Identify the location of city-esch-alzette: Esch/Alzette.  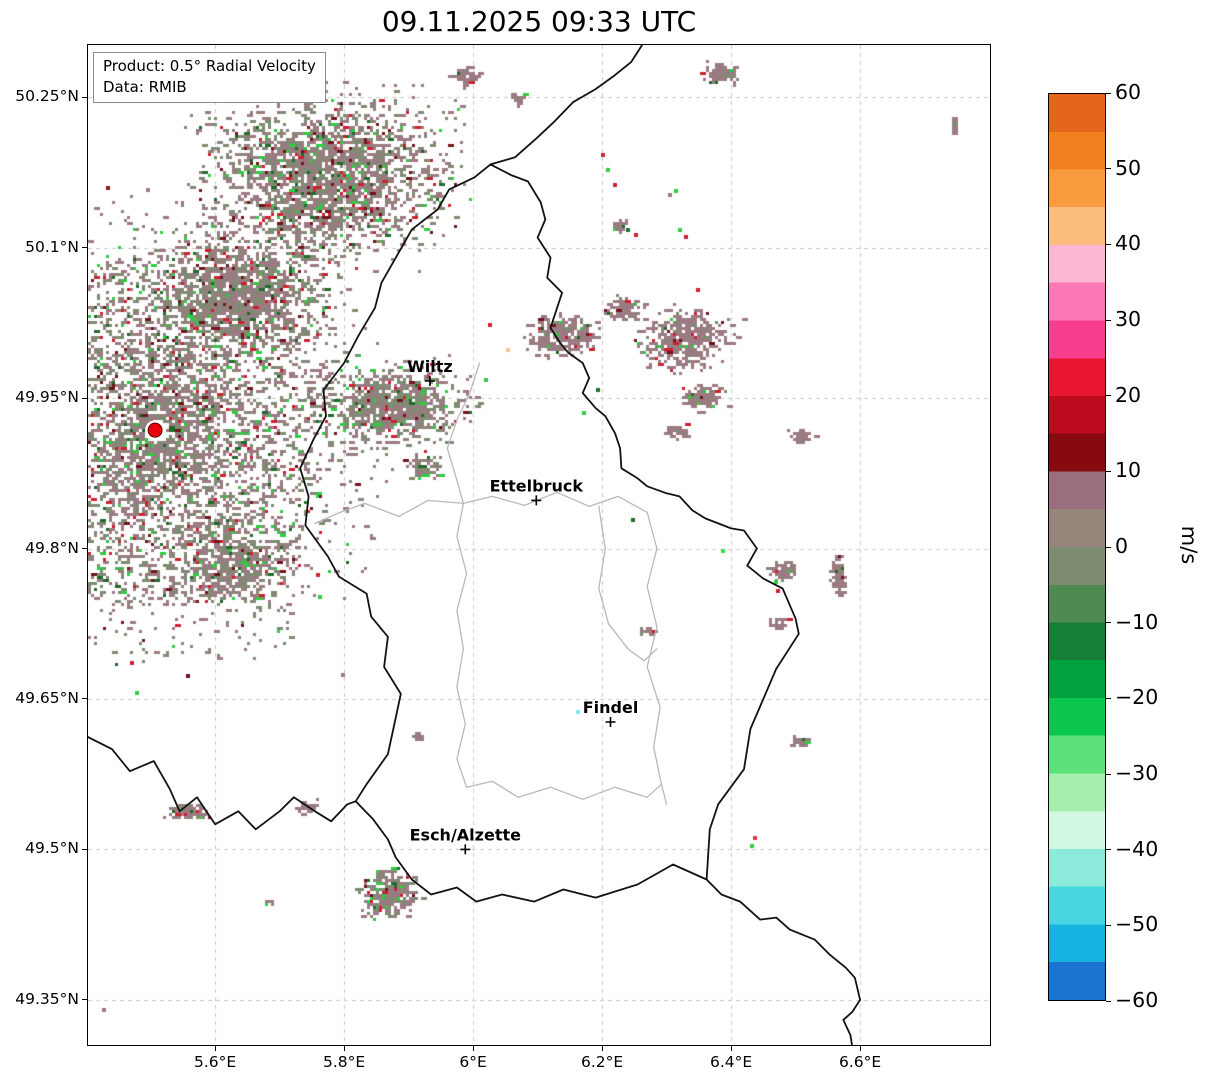
(466, 840).